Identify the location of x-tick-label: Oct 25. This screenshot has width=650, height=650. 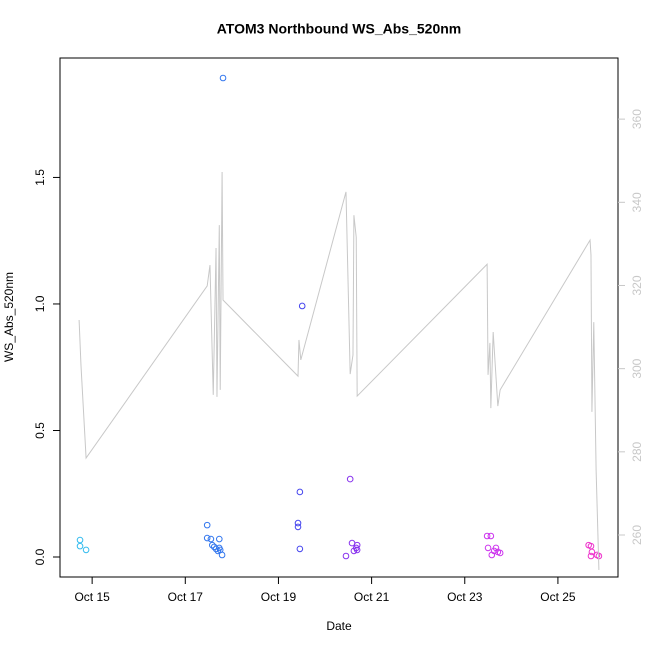
(558, 597).